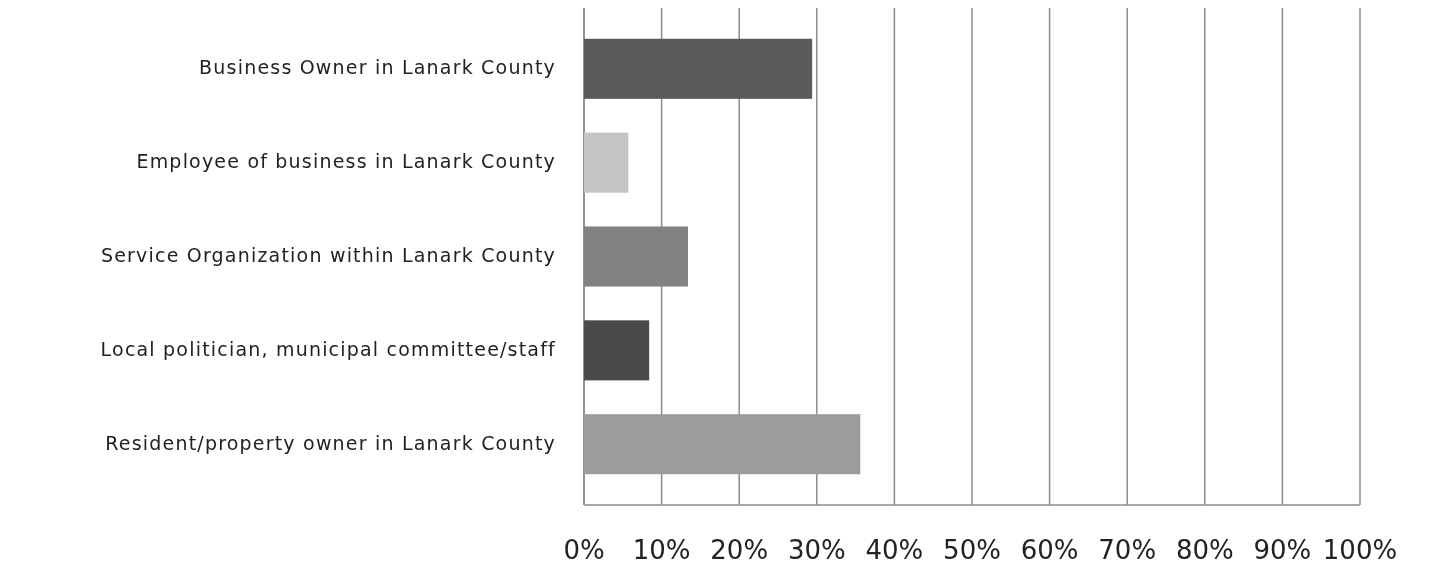 This screenshot has width=1429, height=569. What do you see at coordinates (328, 348) in the screenshot?
I see `y-tick-label: Local politician, municipal committee/staff` at bounding box center [328, 348].